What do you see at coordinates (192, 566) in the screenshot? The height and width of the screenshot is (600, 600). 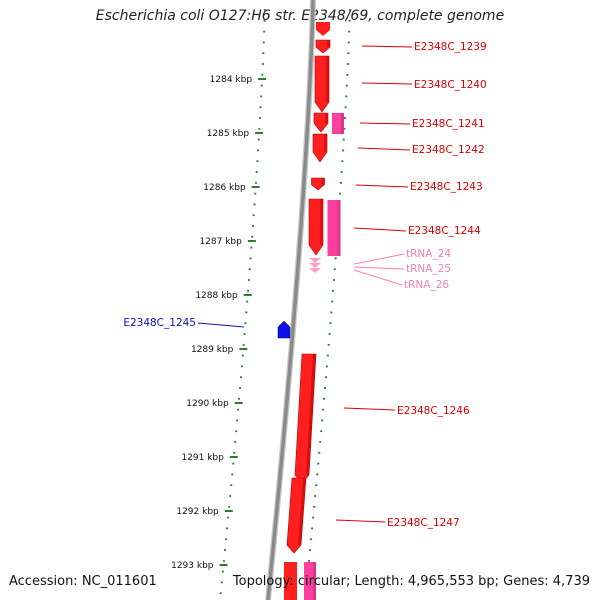 I see `kbp-tick-label: 1293 kbp` at bounding box center [192, 566].